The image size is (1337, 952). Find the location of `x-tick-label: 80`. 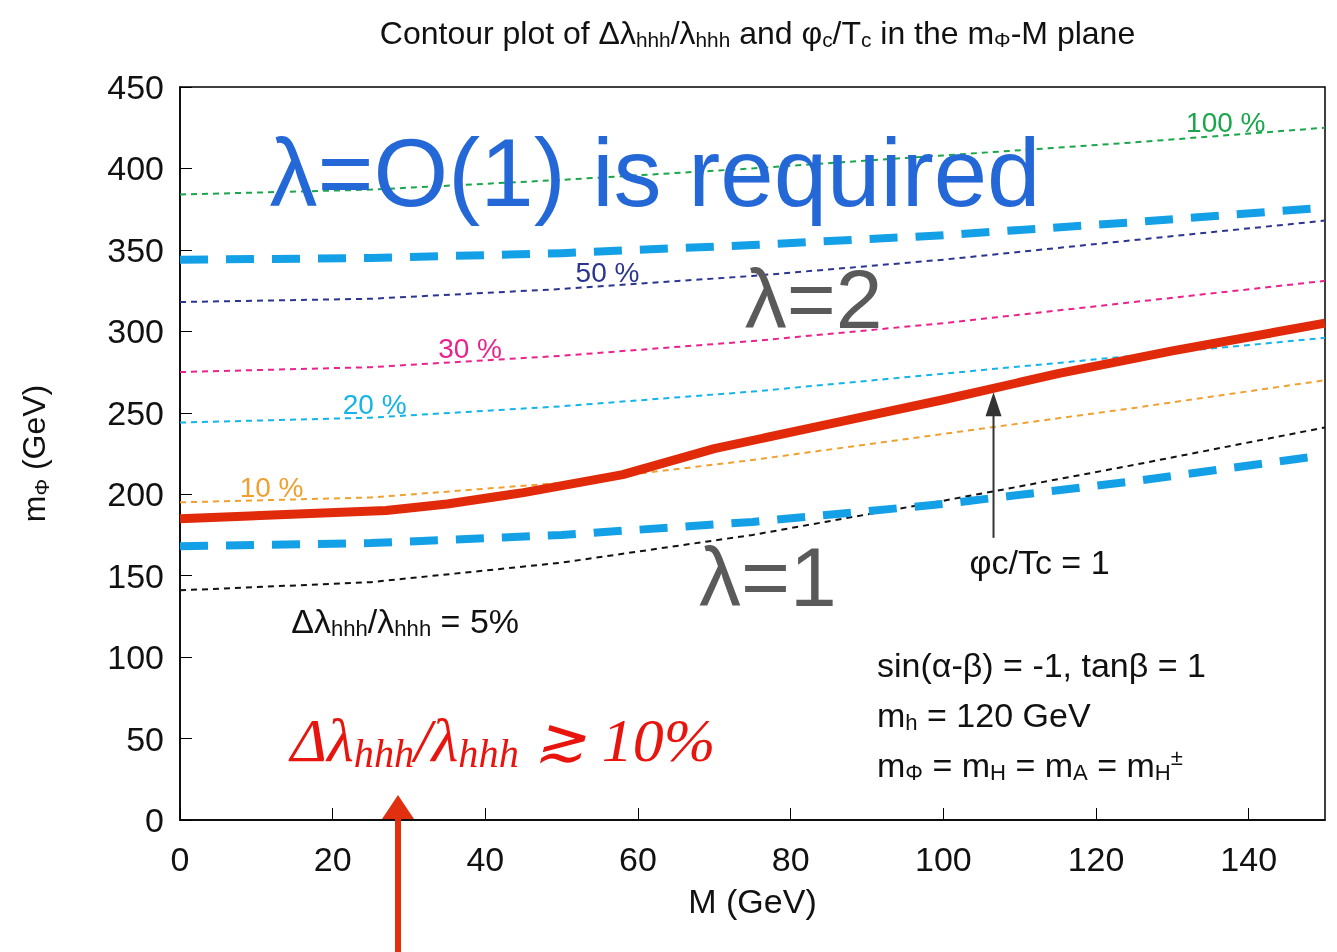

x-tick-label: 80 is located at coordinates (790, 859).